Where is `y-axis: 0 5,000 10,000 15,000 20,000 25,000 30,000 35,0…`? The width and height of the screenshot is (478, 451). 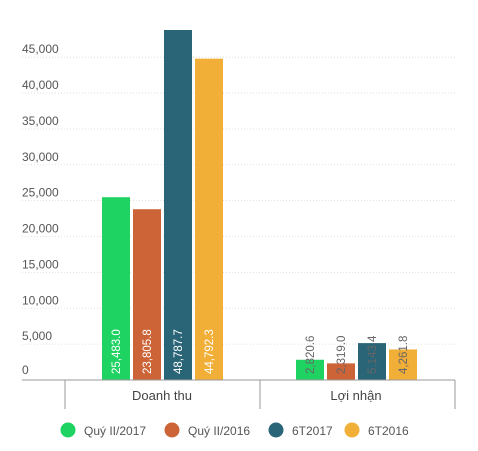 y-axis: 0 5,000 10,000 15,000 20,000 25,000 30,000 35,0… is located at coordinates (40, 209).